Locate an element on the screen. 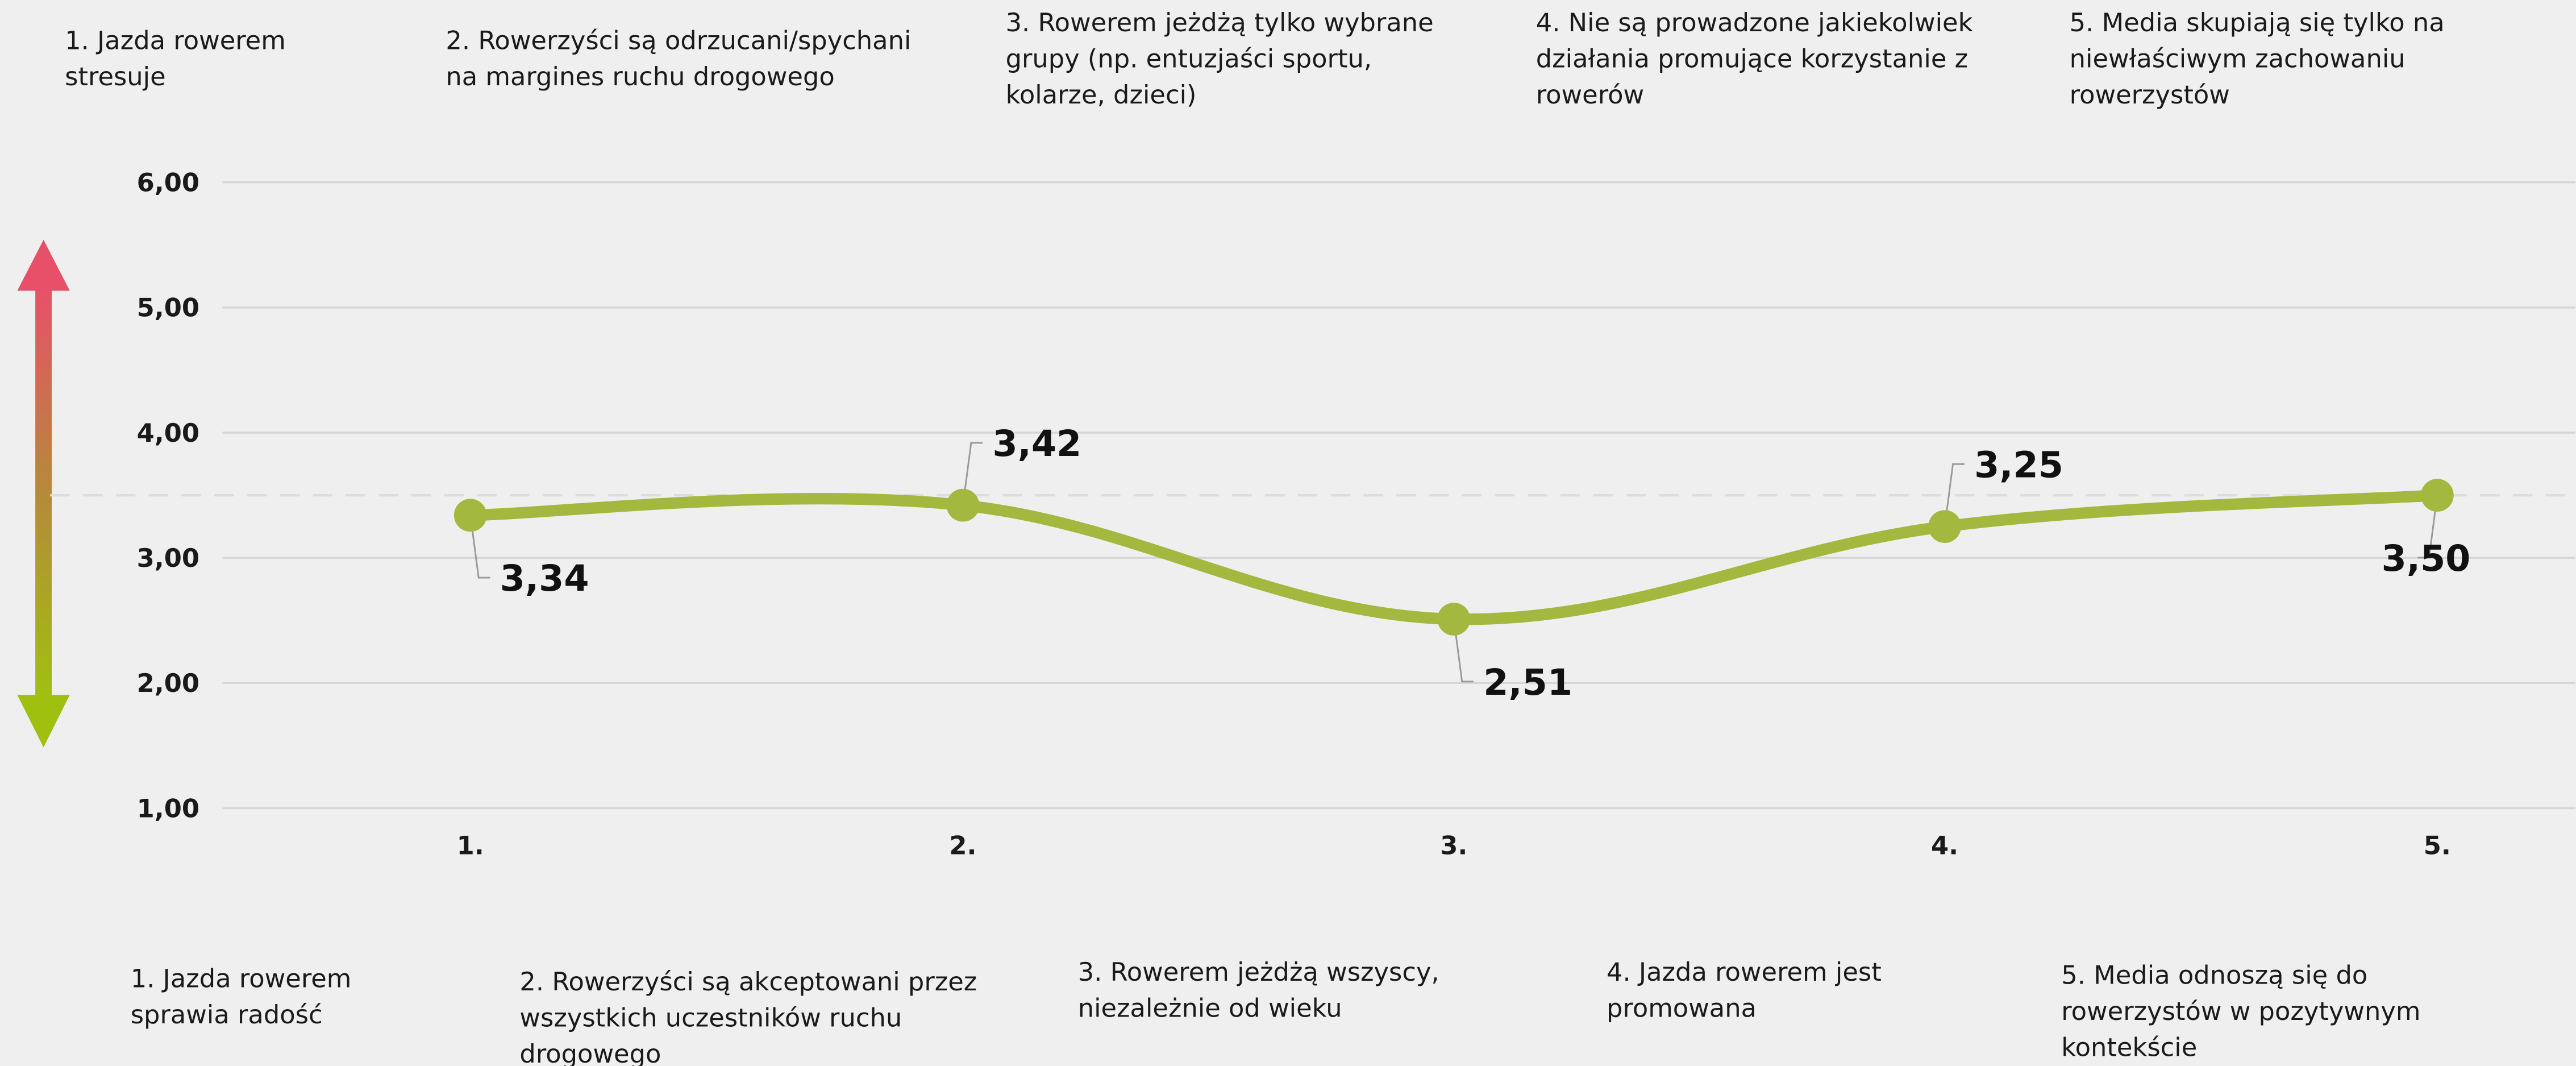 This screenshot has height=1066, width=2576. annotation: rowerzystów w pozytywnym is located at coordinates (2240, 1011).